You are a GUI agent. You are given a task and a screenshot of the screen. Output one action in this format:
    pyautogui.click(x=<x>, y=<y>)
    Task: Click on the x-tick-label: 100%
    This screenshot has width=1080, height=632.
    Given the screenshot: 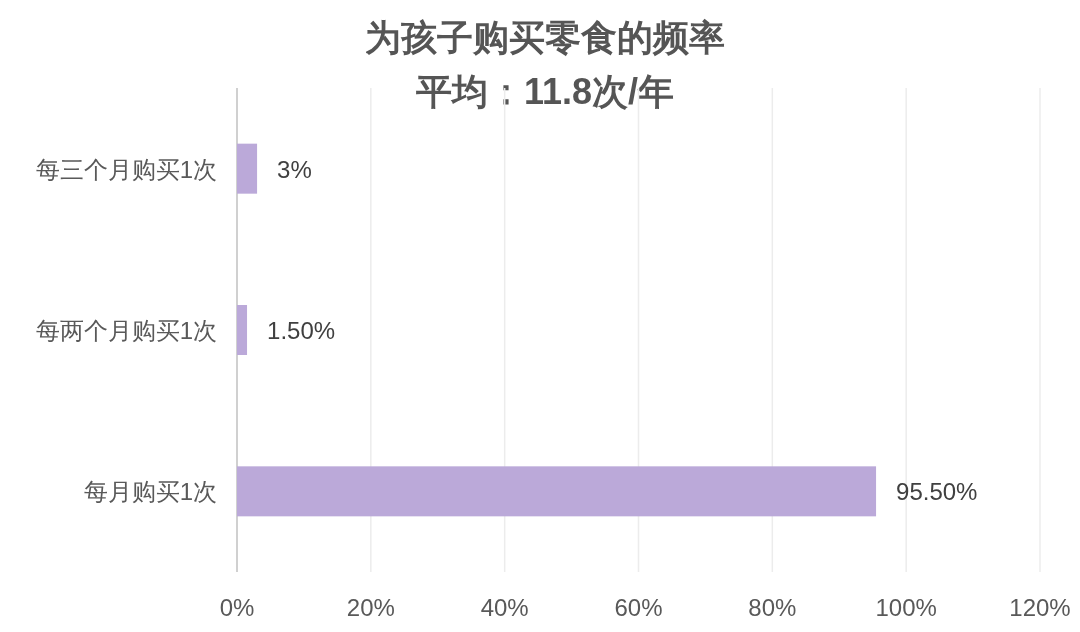 What is the action you would take?
    pyautogui.click(x=906, y=607)
    